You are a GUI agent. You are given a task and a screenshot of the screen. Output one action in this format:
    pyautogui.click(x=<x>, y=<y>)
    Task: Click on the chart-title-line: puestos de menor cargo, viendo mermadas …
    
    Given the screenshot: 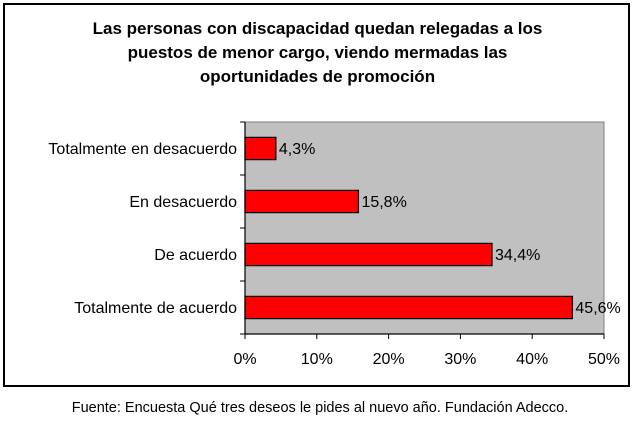 What is the action you would take?
    pyautogui.click(x=317, y=52)
    